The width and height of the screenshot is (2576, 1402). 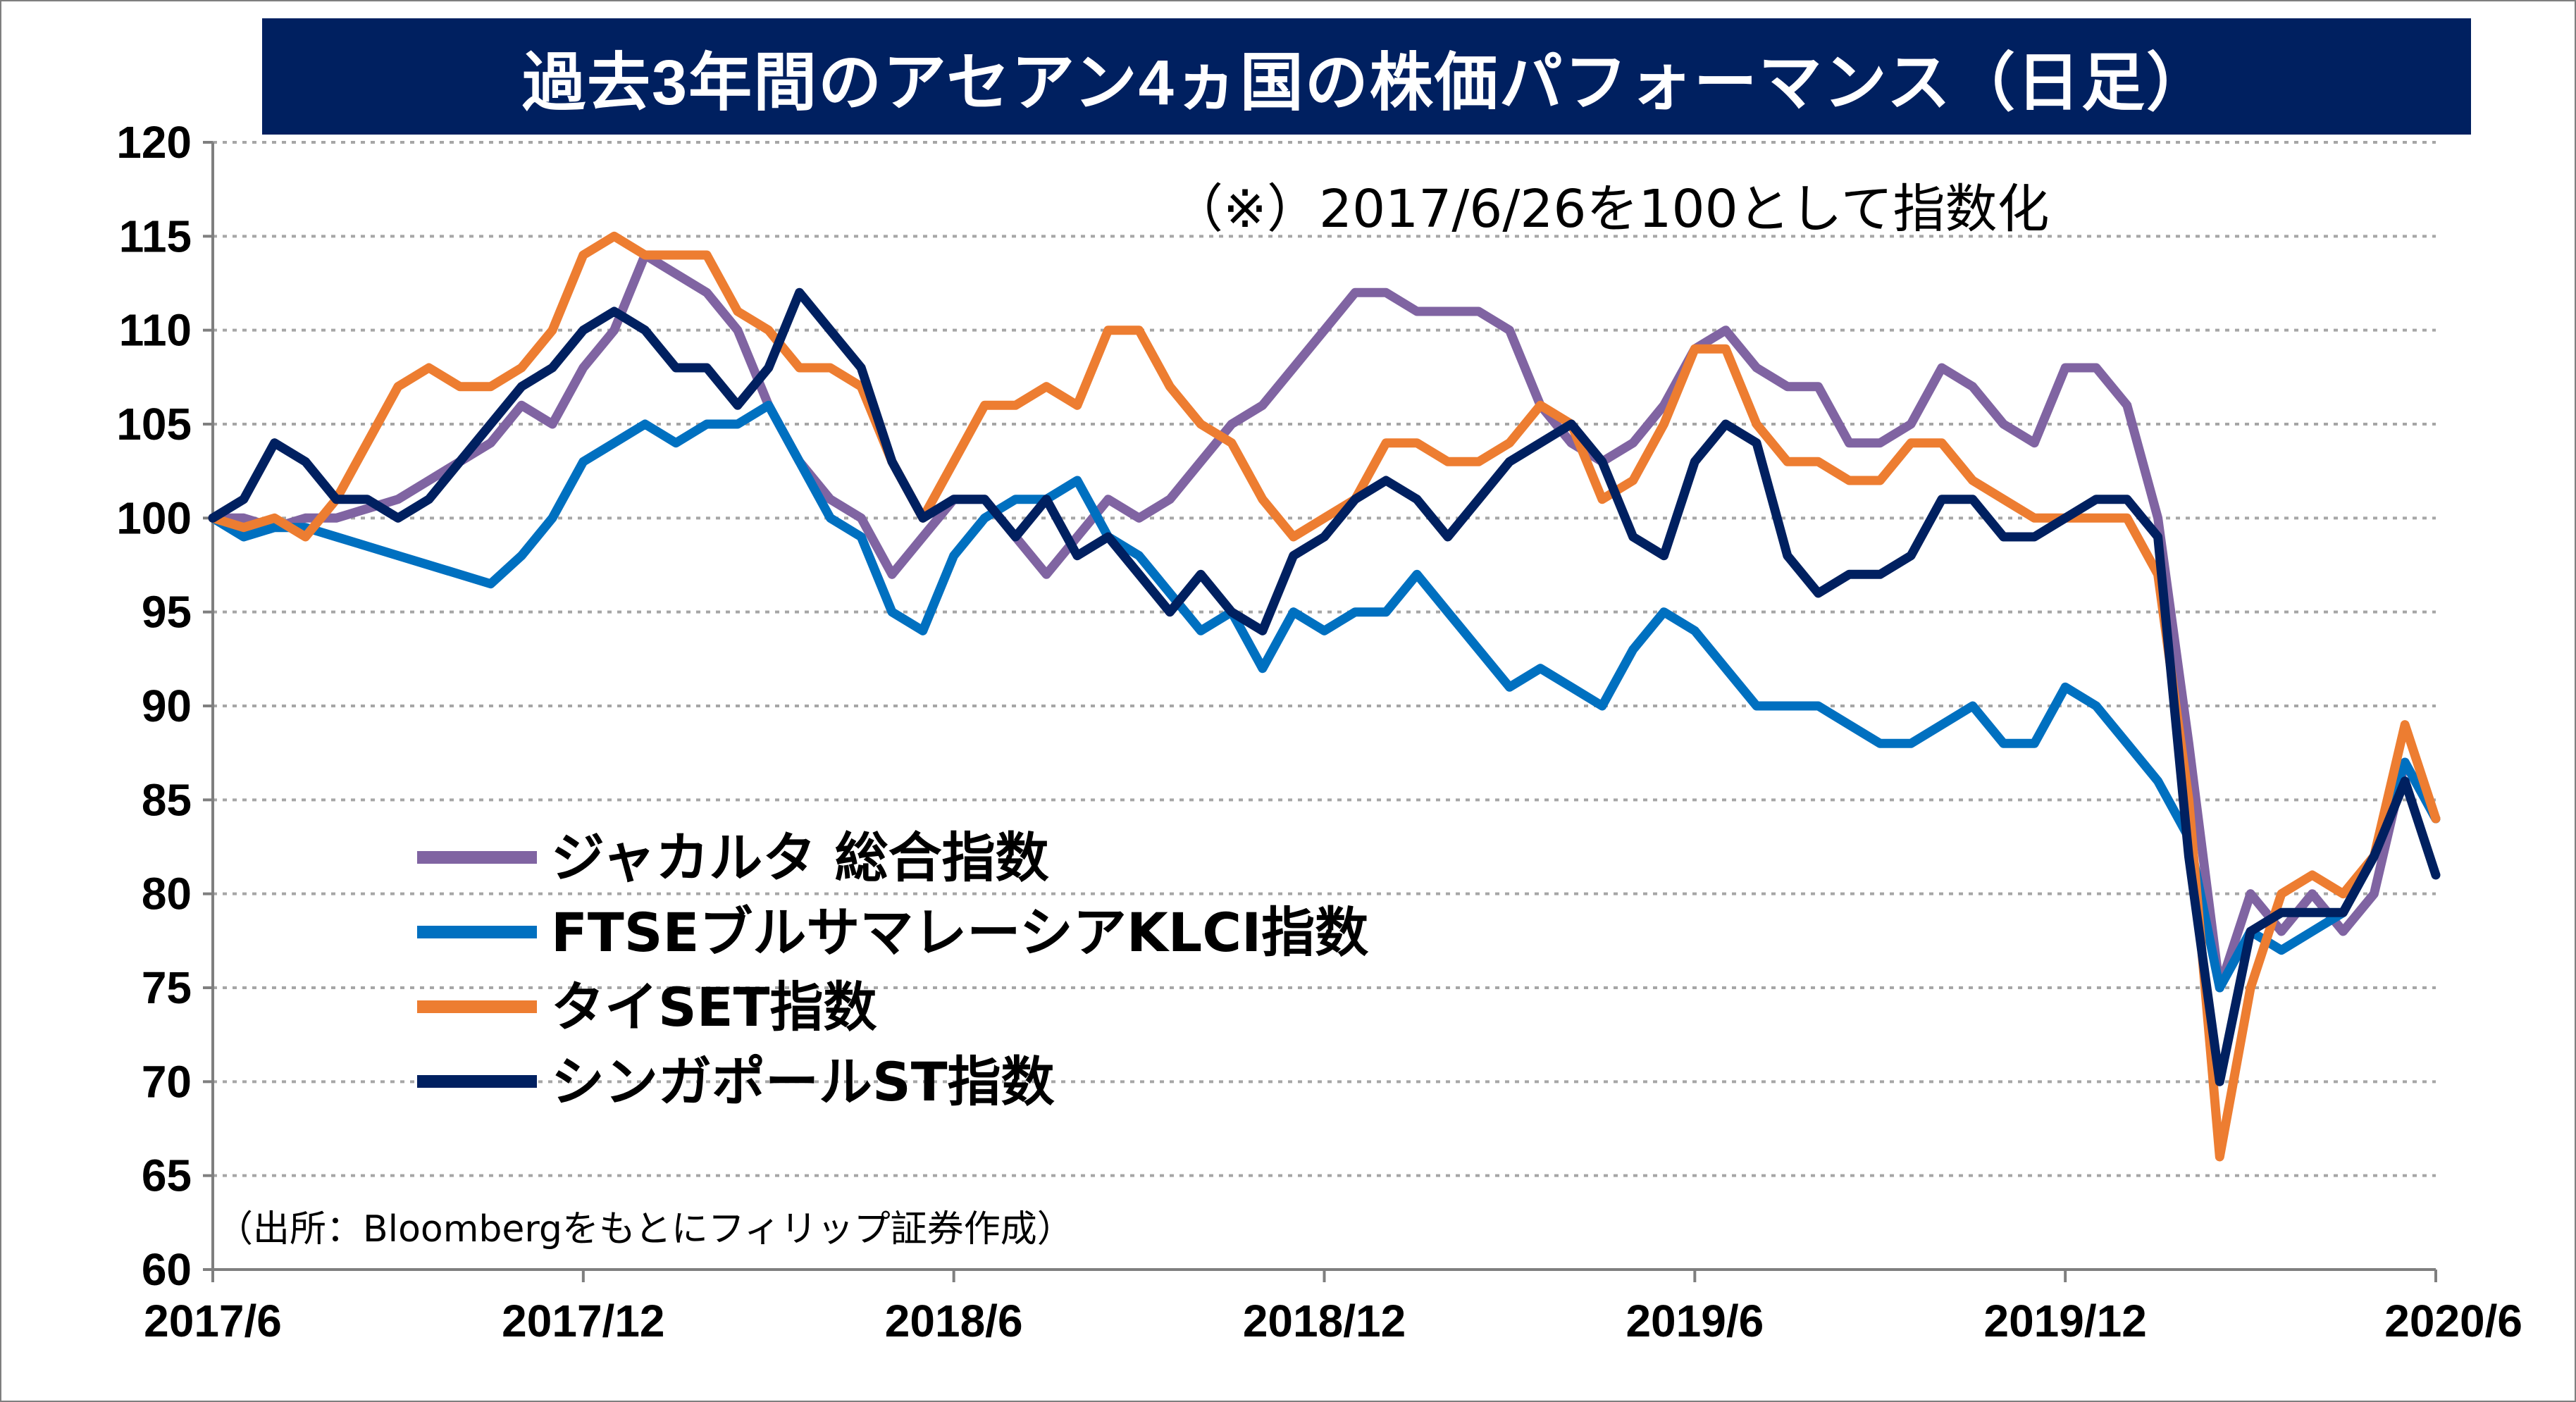 What do you see at coordinates (803, 1081) in the screenshot?
I see `legend-label: シンガポールST指数` at bounding box center [803, 1081].